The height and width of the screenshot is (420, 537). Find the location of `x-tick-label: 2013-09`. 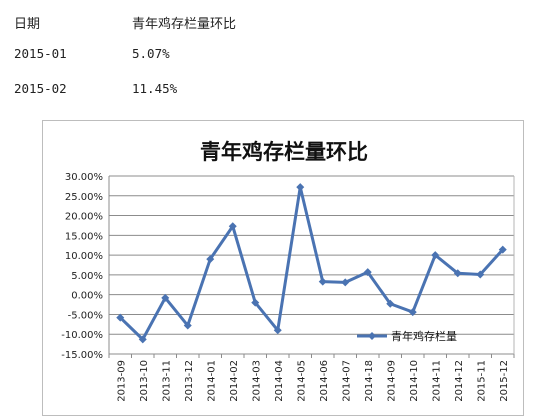

x-tick-label: 2013-09 is located at coordinates (121, 381).